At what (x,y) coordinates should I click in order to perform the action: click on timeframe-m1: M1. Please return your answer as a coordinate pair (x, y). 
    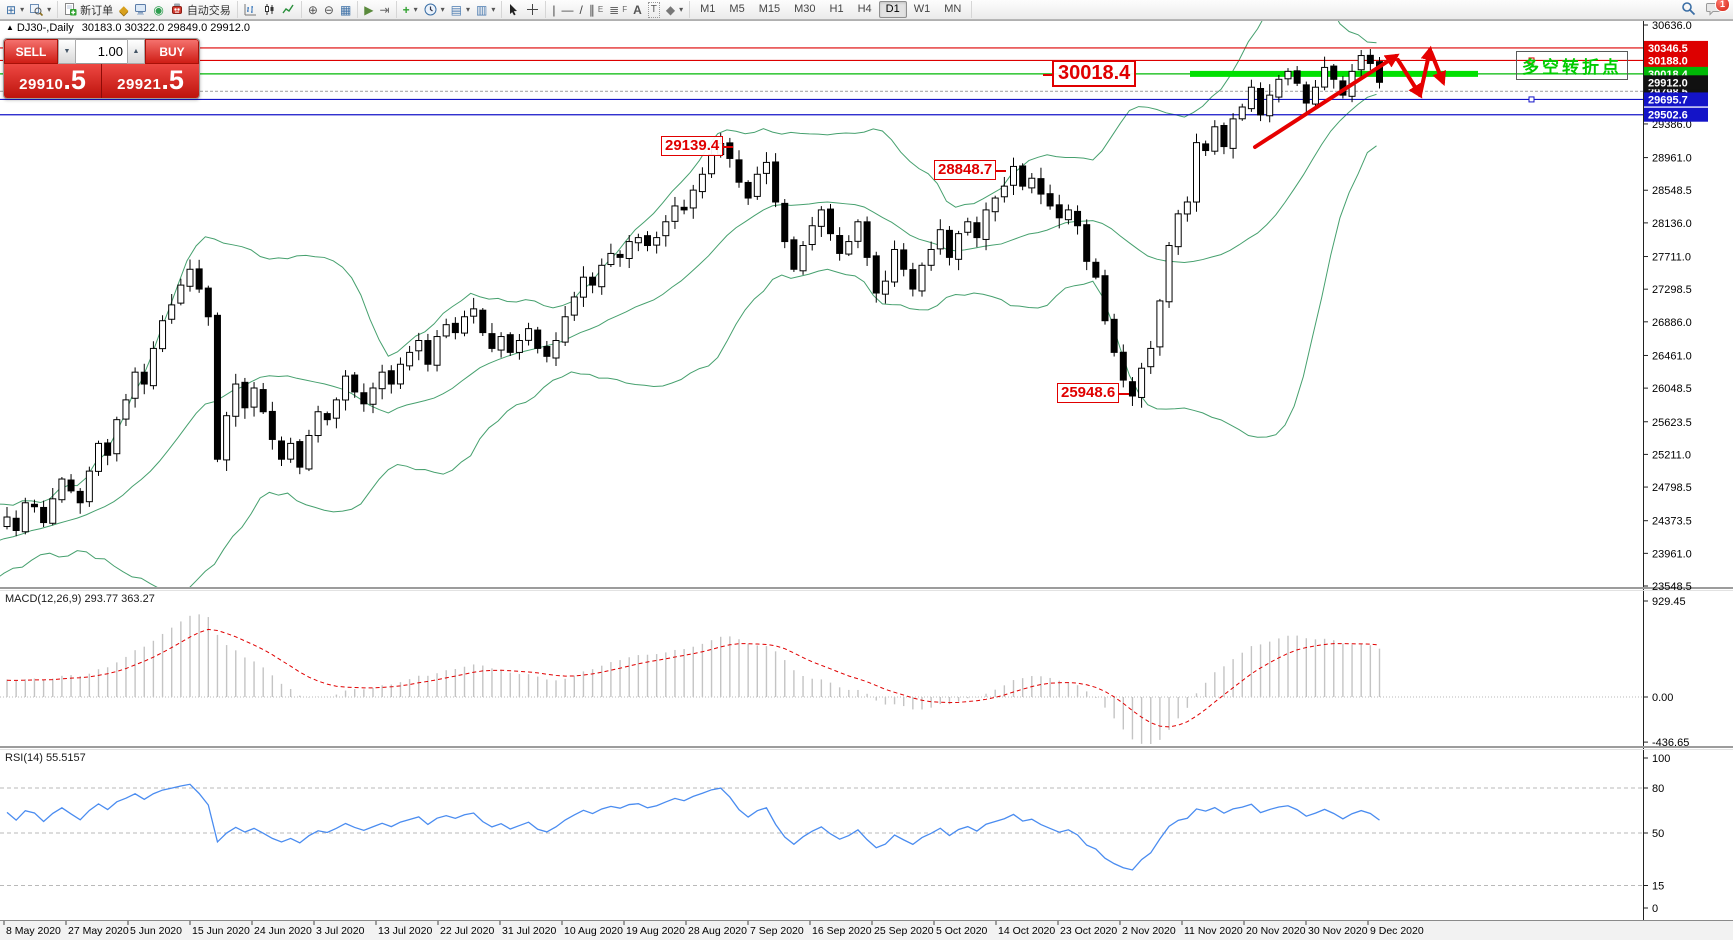
    Looking at the image, I should click on (708, 9).